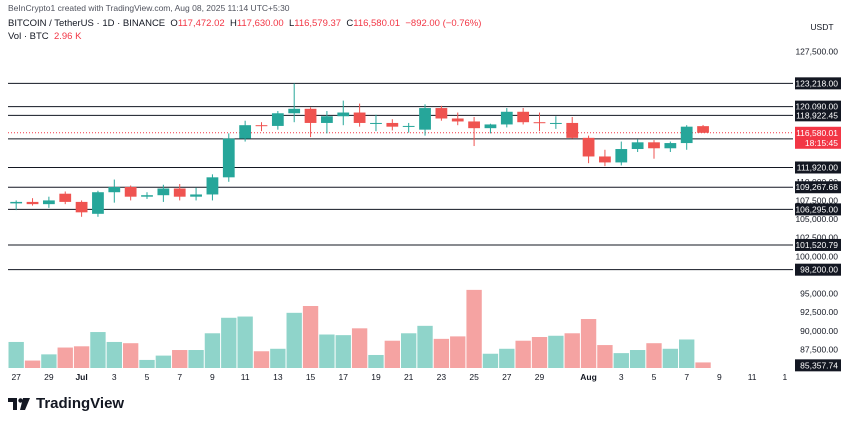 This screenshot has height=421, width=850. I want to click on x-tick-label: 3, so click(114, 377).